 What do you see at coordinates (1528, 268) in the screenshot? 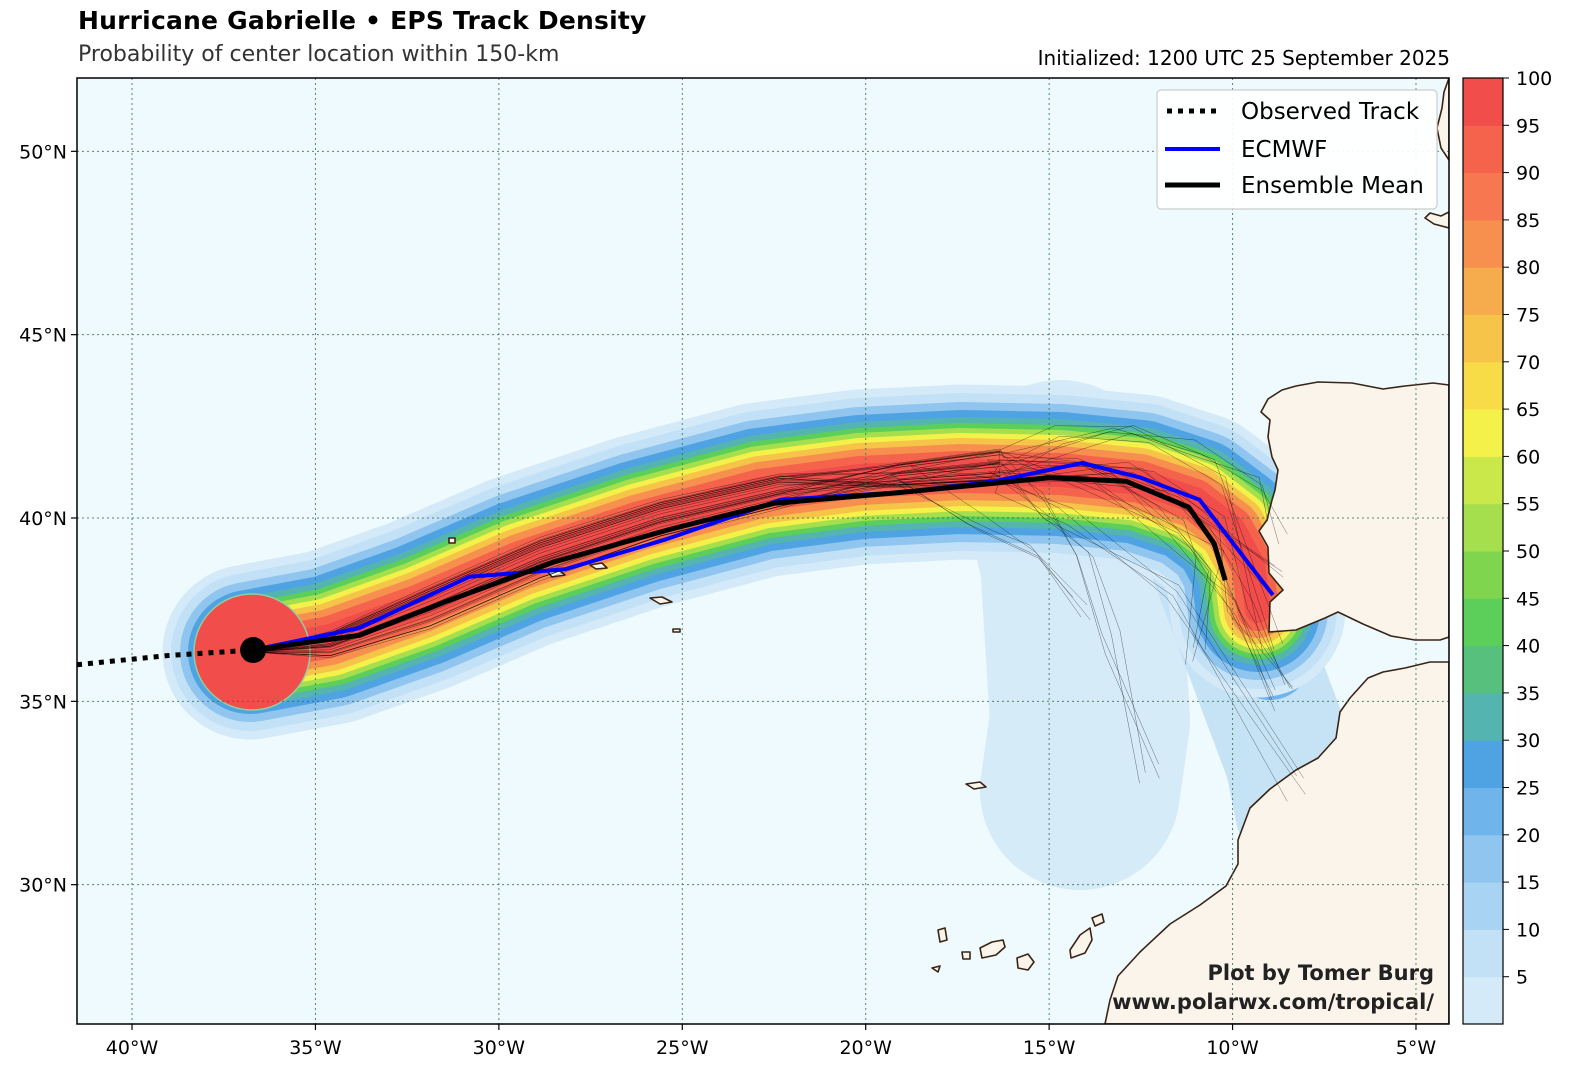
I see `colorbar-tick-label: 80` at bounding box center [1528, 268].